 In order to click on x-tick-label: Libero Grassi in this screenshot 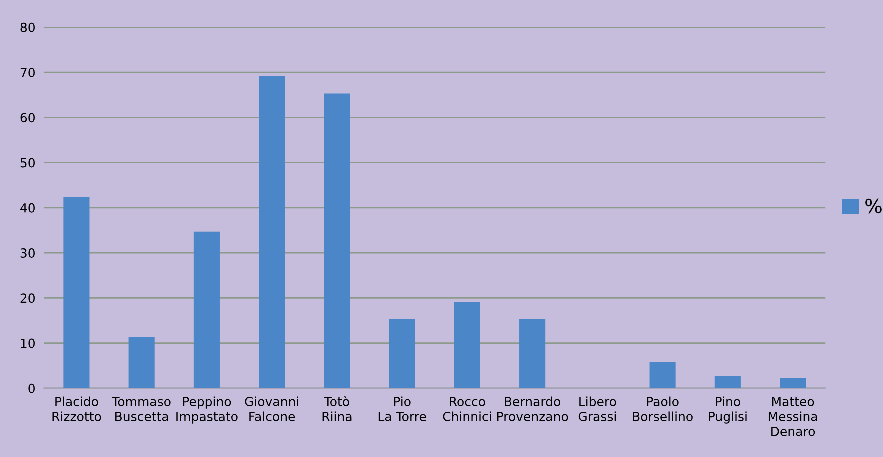, I will do `click(597, 409)`.